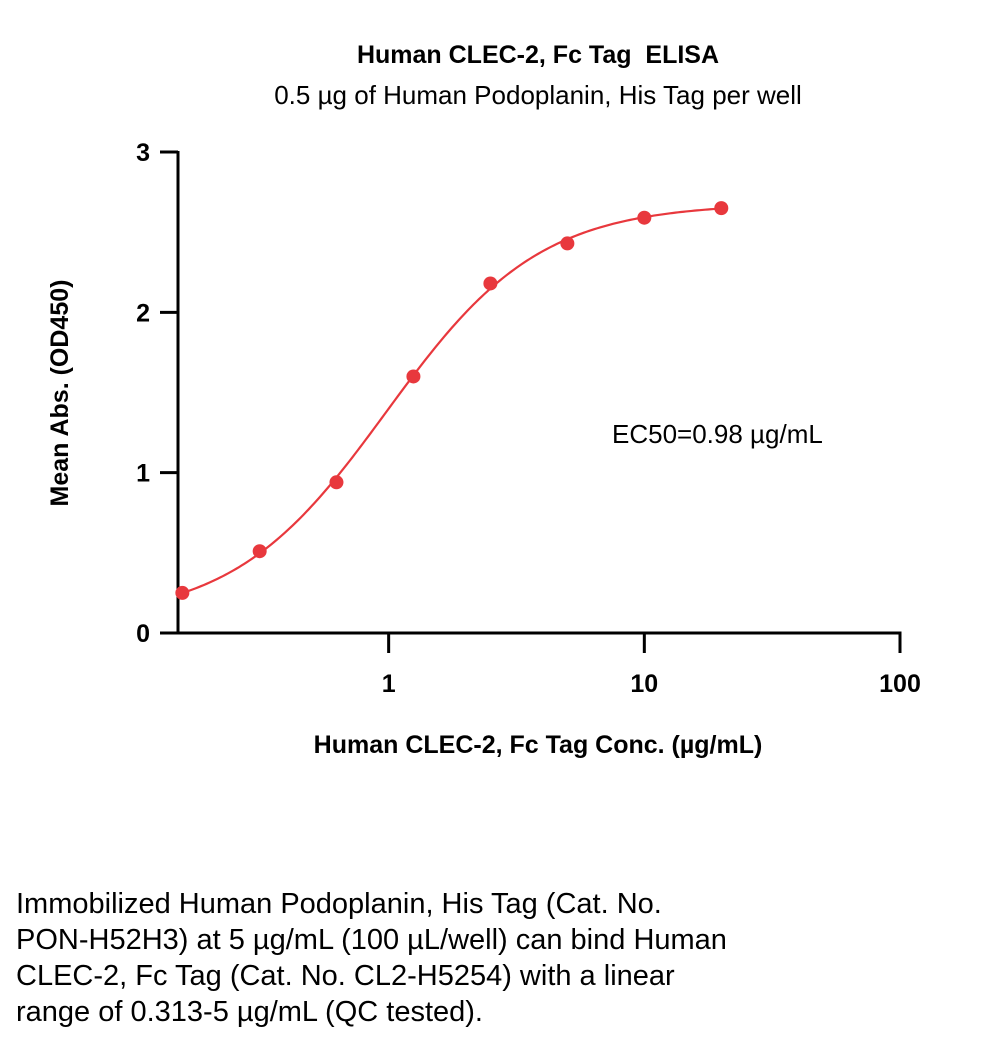 The height and width of the screenshot is (1044, 1000). I want to click on y-axis: 0 1 2 3, so click(158, 393).